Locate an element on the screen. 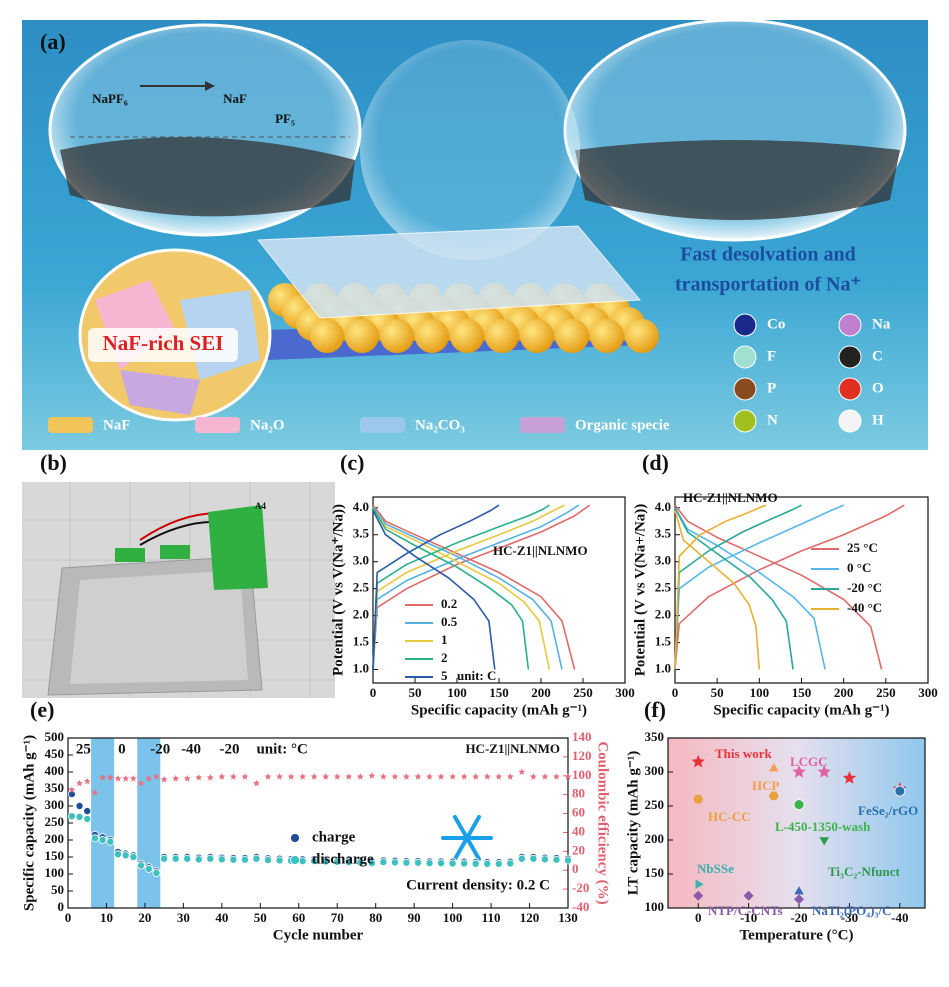  component-label: Na₂CO₃ is located at coordinates (440, 425).